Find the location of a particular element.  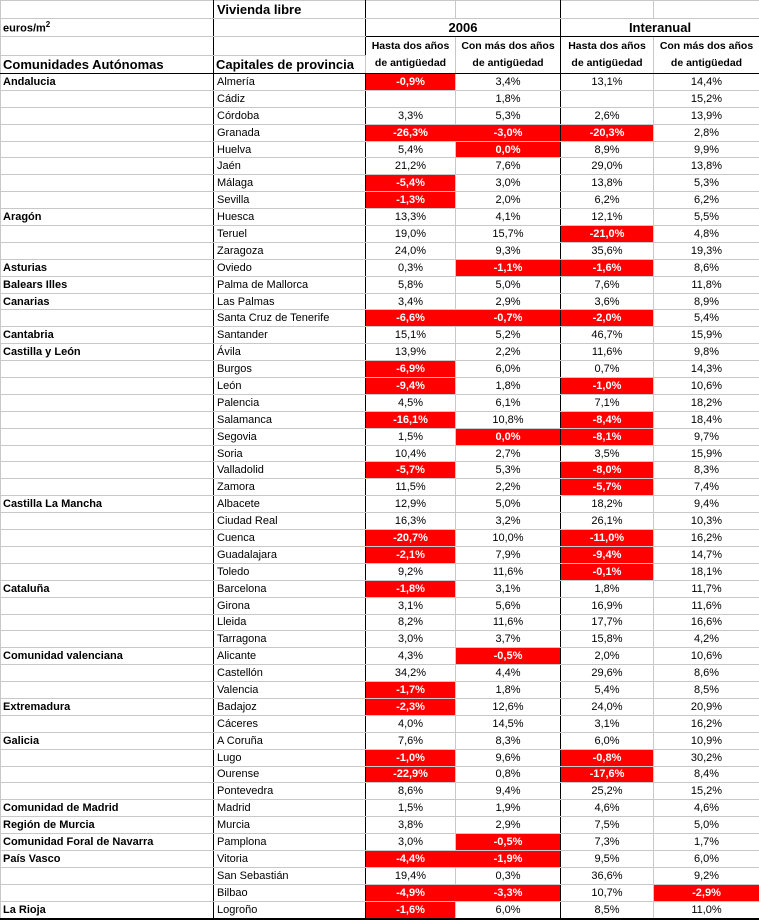

value-cell: 16,9% is located at coordinates (607, 605).